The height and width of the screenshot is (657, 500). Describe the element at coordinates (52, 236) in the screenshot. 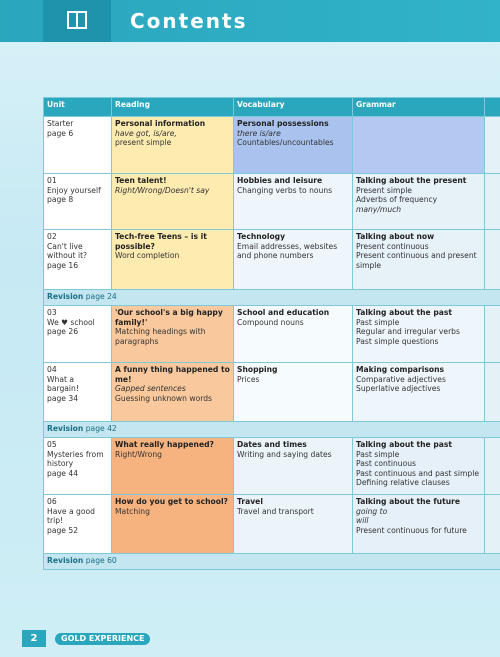

I see `unit-line: 02` at that location.